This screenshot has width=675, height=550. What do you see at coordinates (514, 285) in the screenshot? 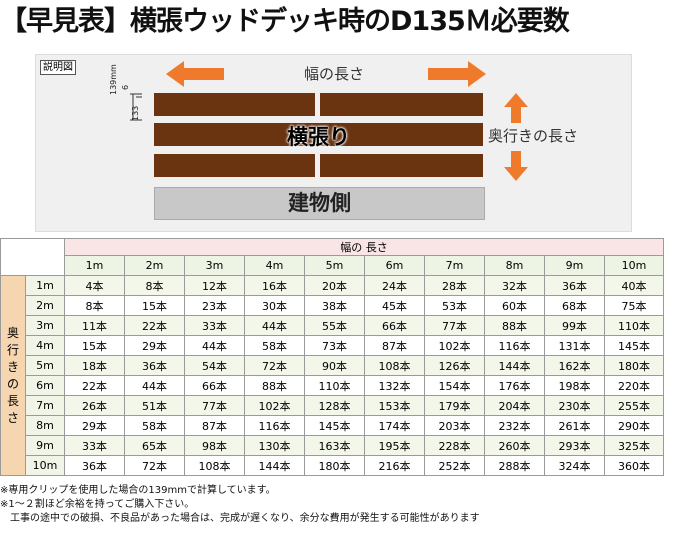
I see `table-cell: 32本` at bounding box center [514, 285].